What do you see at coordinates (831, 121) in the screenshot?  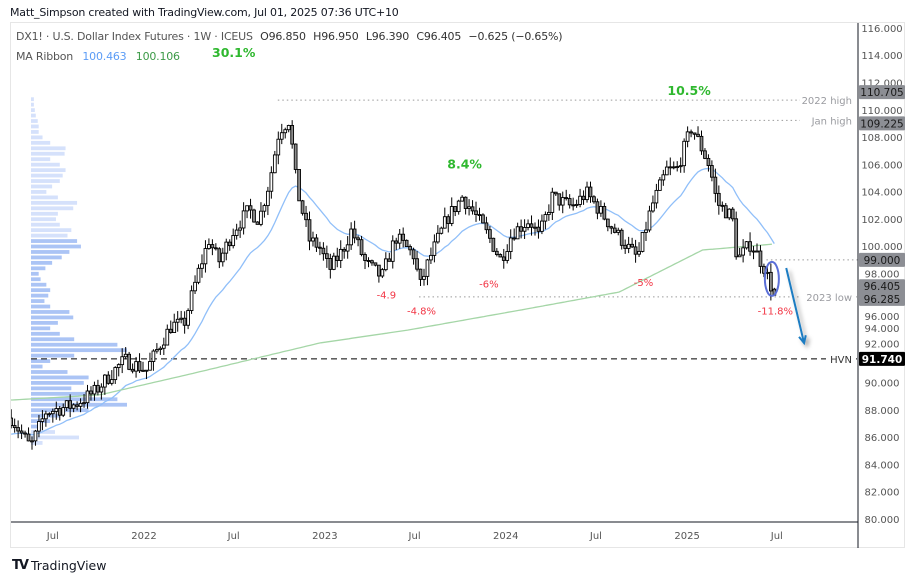 I see `level-label: Jan high` at bounding box center [831, 121].